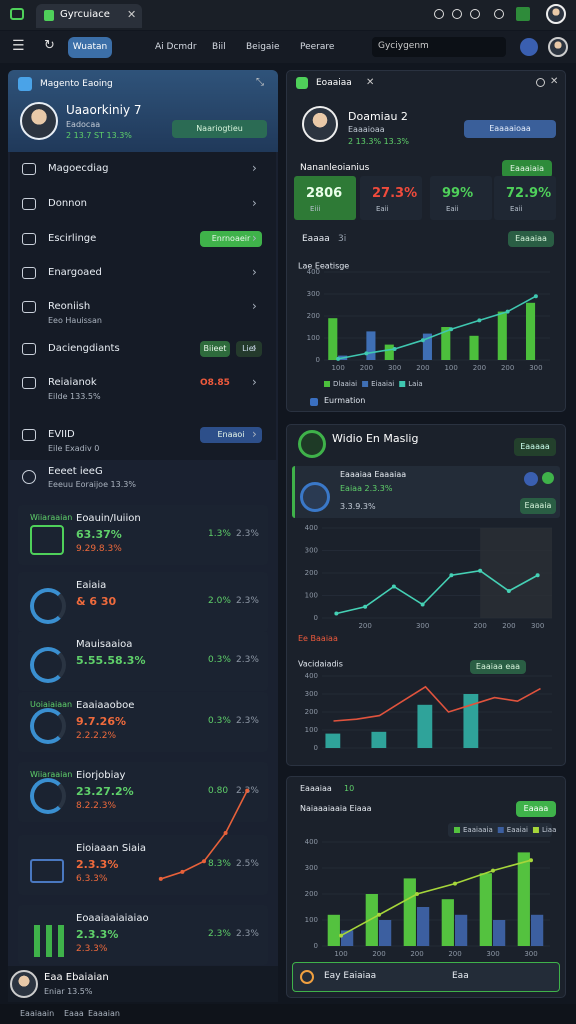 The image size is (576, 1024). What do you see at coordinates (535, 447) in the screenshot?
I see `panel-button: Eaaaaa` at bounding box center [535, 447].